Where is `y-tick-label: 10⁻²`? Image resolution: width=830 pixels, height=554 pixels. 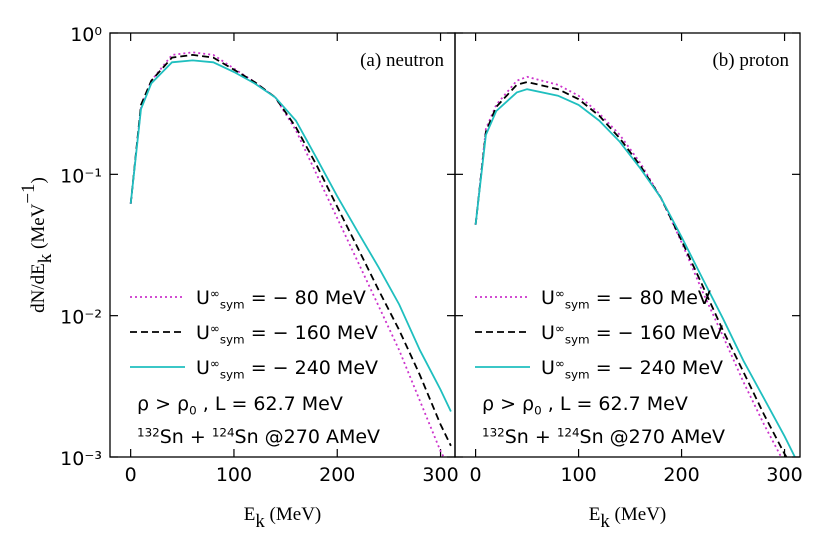
y-tick-label: 10⁻² is located at coordinates (81, 318).